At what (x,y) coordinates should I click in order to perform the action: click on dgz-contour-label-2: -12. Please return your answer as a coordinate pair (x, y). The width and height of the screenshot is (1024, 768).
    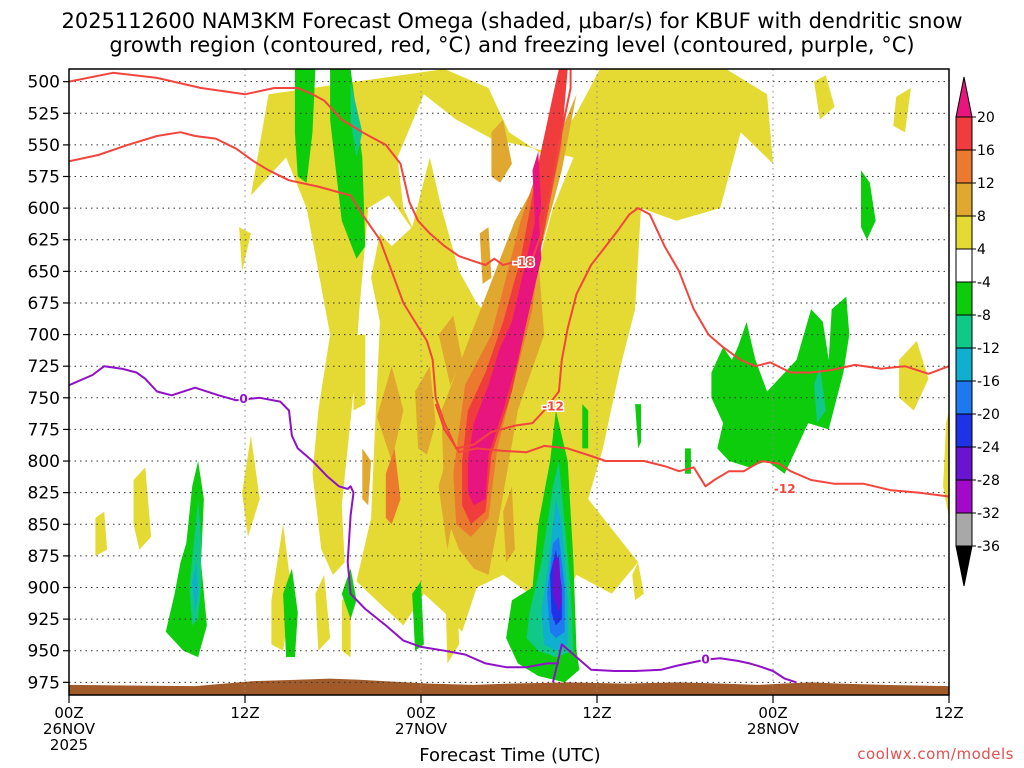
    Looking at the image, I should click on (785, 489).